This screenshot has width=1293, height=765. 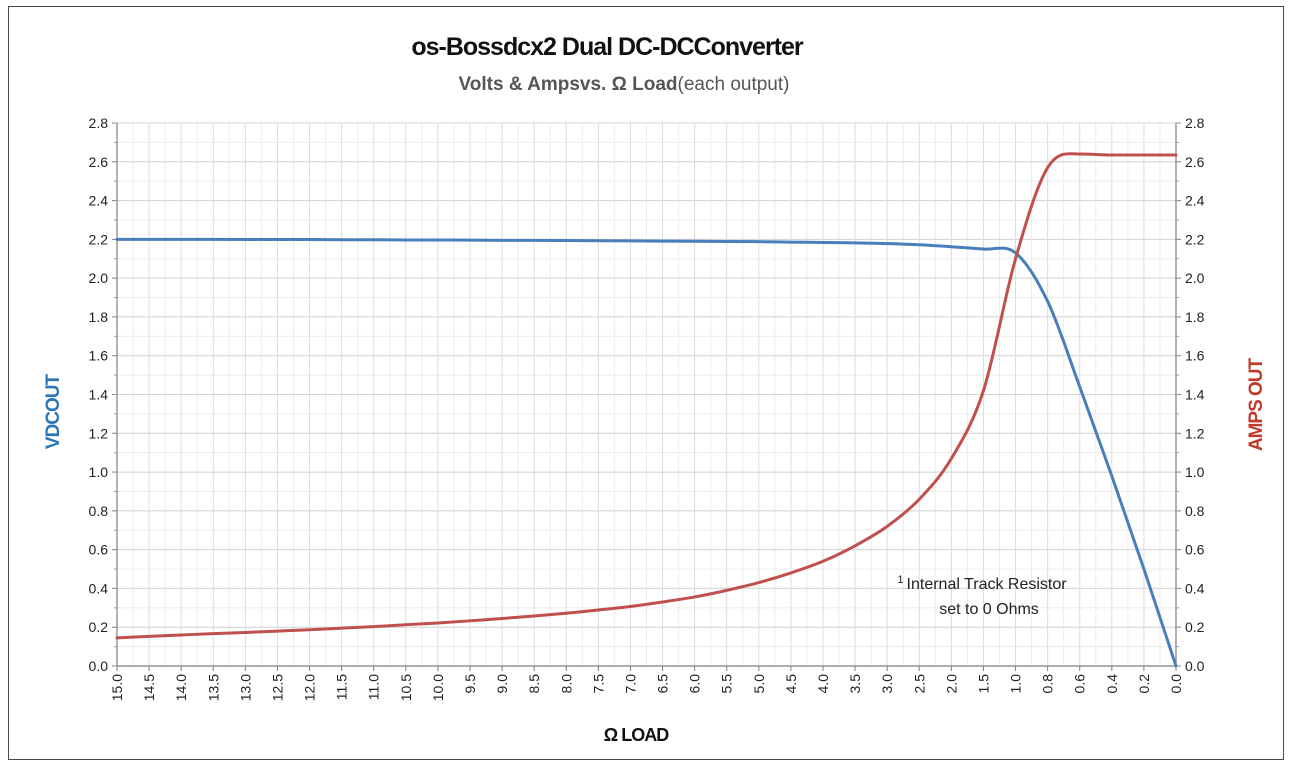 What do you see at coordinates (982, 596) in the screenshot?
I see `annotation: 1 Internal Track Resistor set to 0 Ohms` at bounding box center [982, 596].